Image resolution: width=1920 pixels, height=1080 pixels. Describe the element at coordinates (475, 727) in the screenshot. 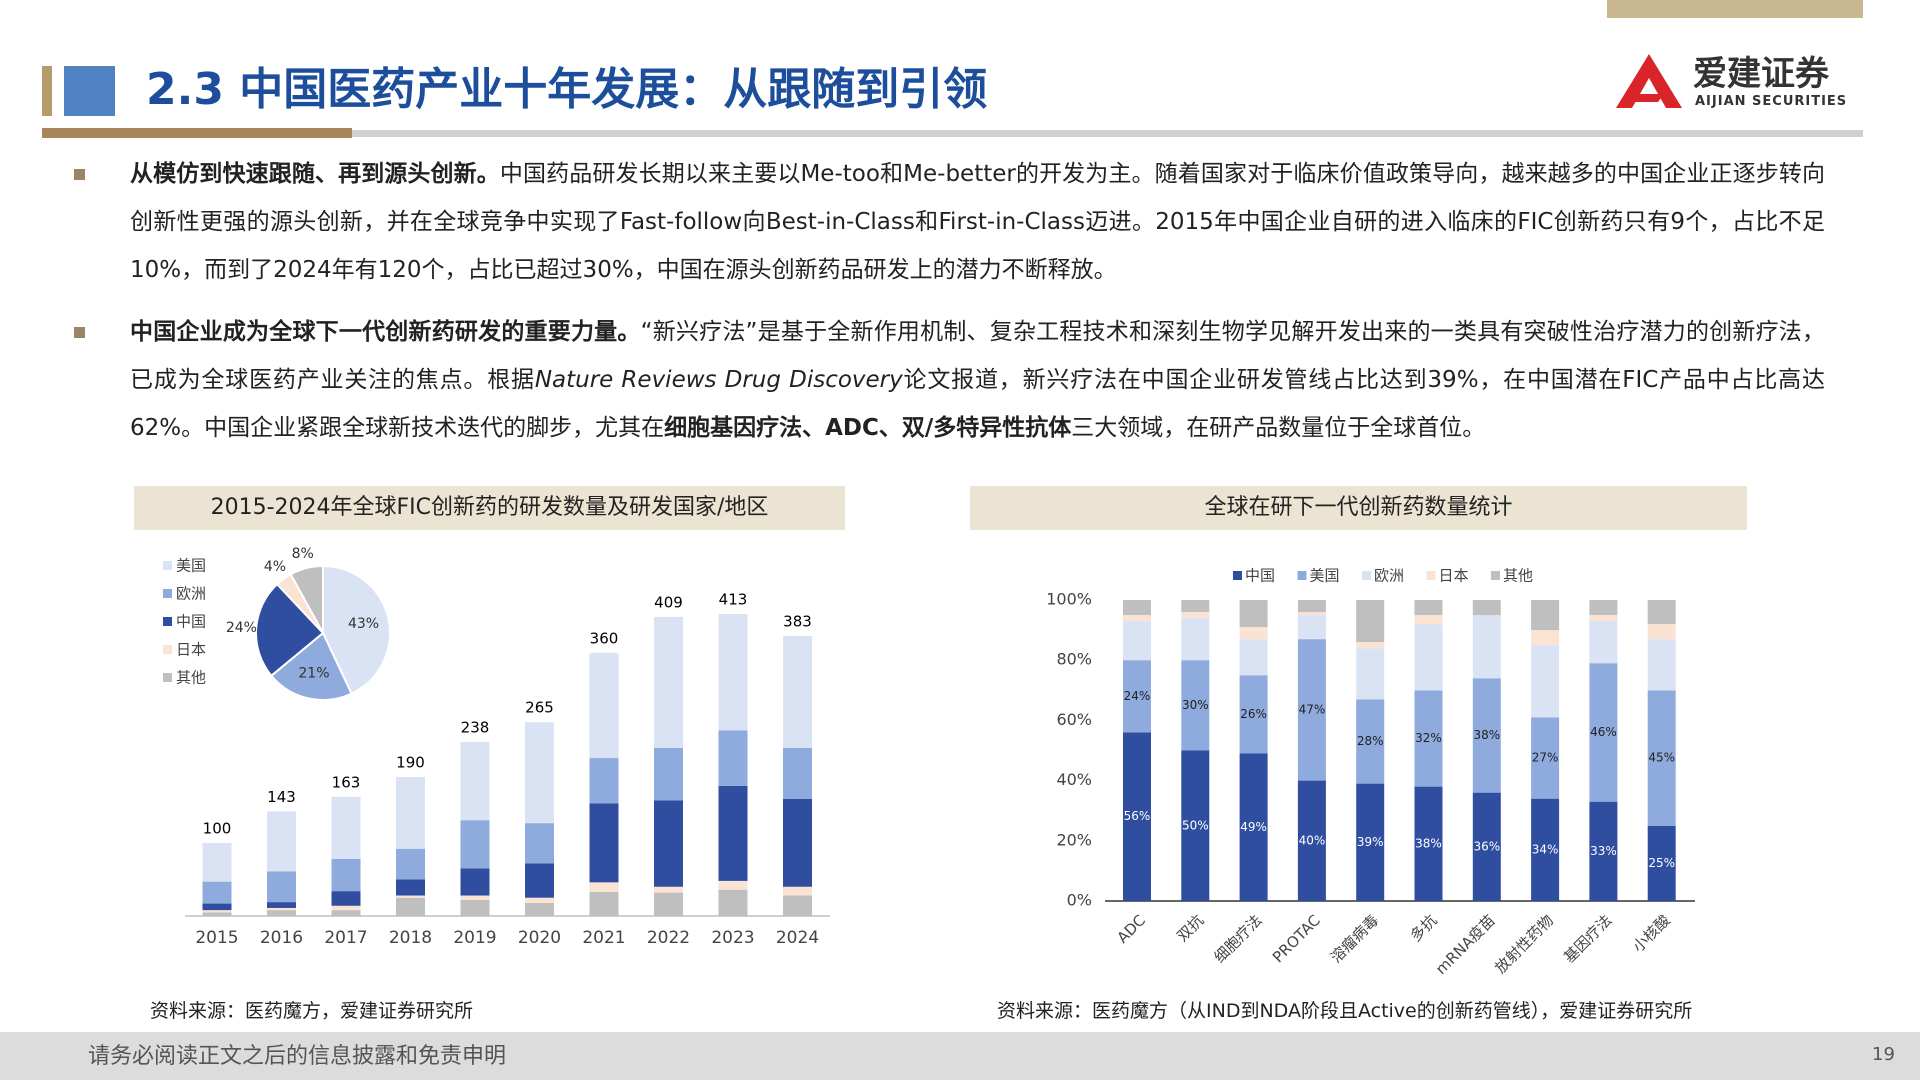

I see `total-label: 238` at that location.